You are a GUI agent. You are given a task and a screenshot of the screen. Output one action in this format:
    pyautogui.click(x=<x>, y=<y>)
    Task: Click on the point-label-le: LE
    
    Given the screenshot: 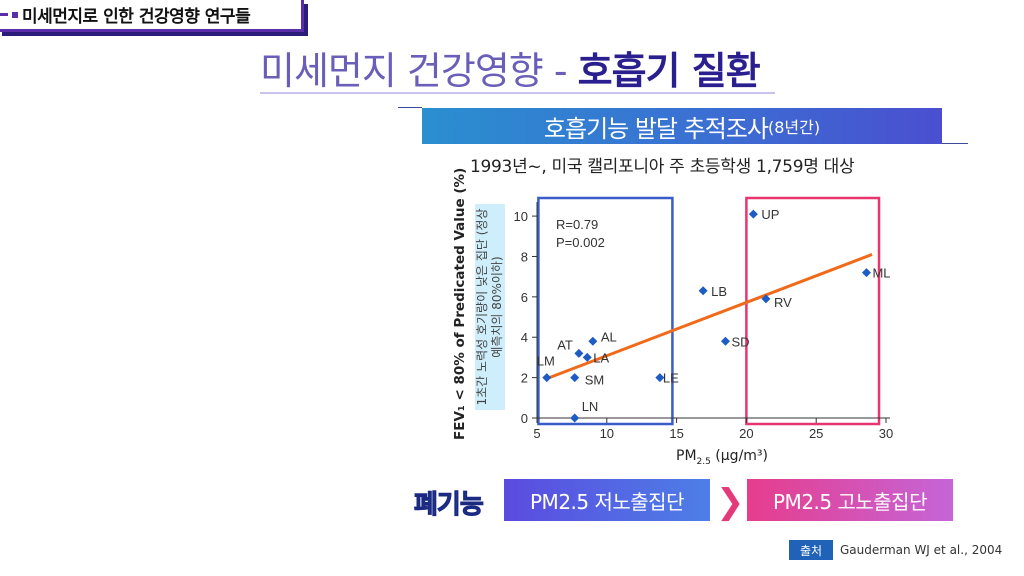 What is the action you would take?
    pyautogui.click(x=671, y=378)
    